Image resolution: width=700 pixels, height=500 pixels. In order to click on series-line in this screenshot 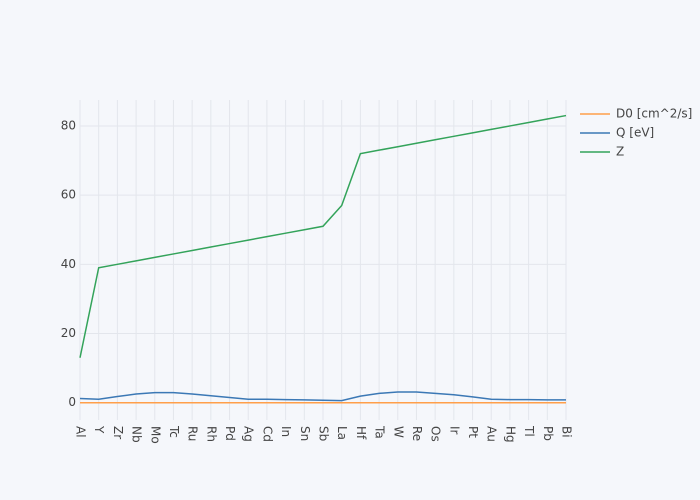, I will do `click(322, 396)`.